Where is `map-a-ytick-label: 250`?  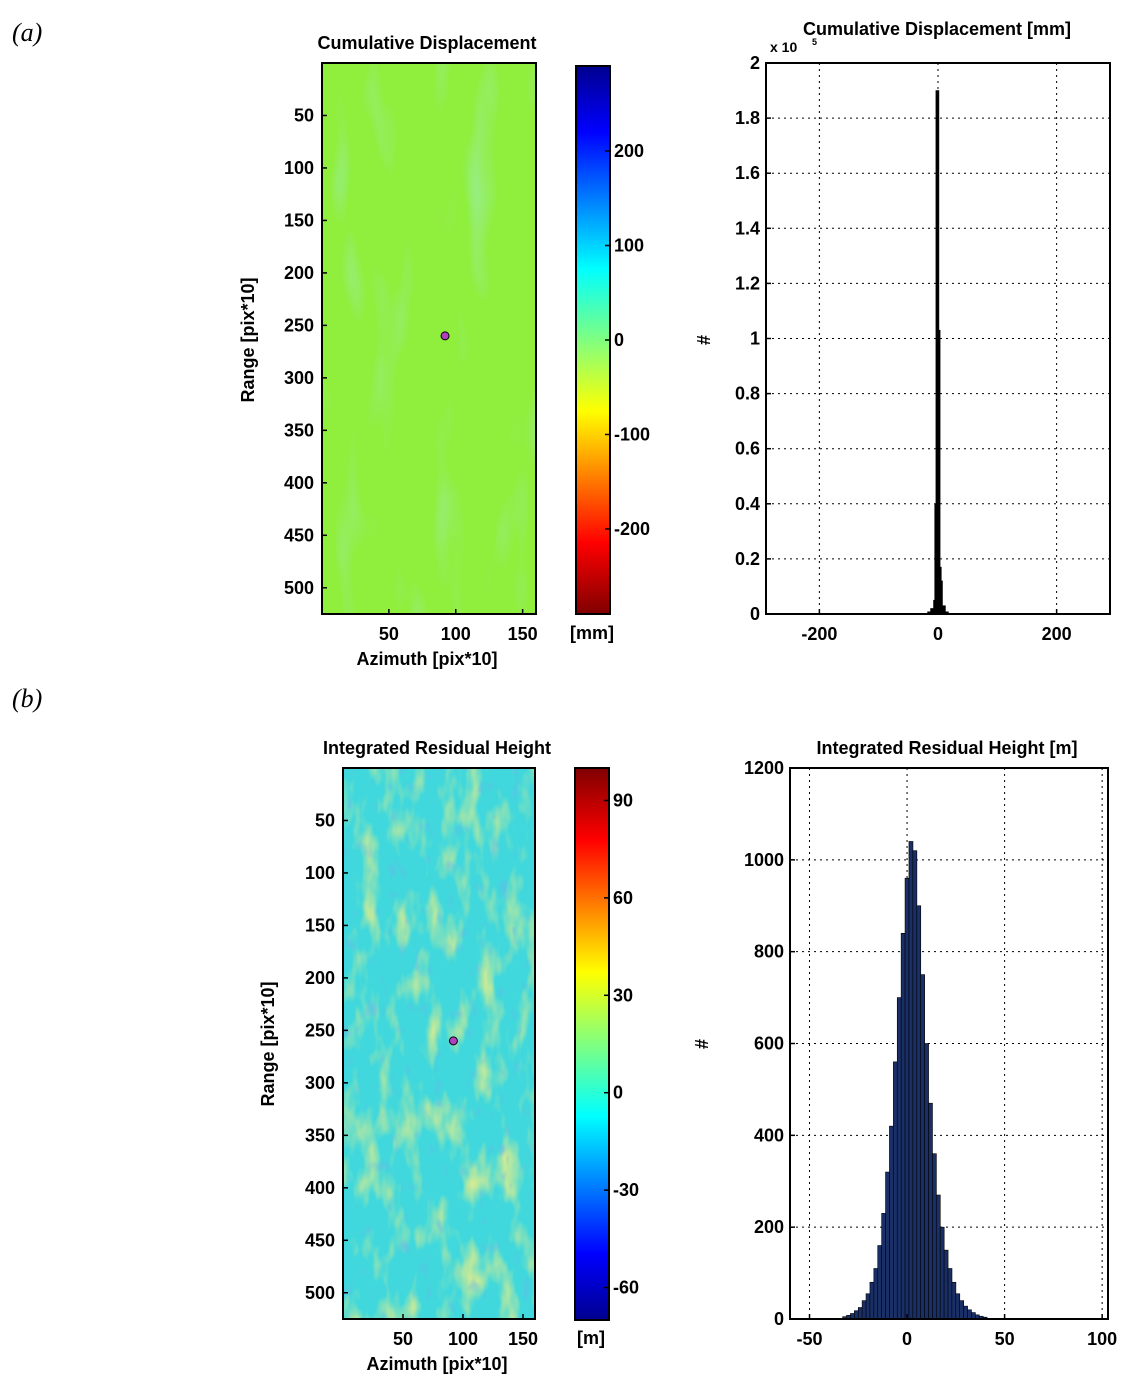
map-a-ytick-label: 250 is located at coordinates (299, 325).